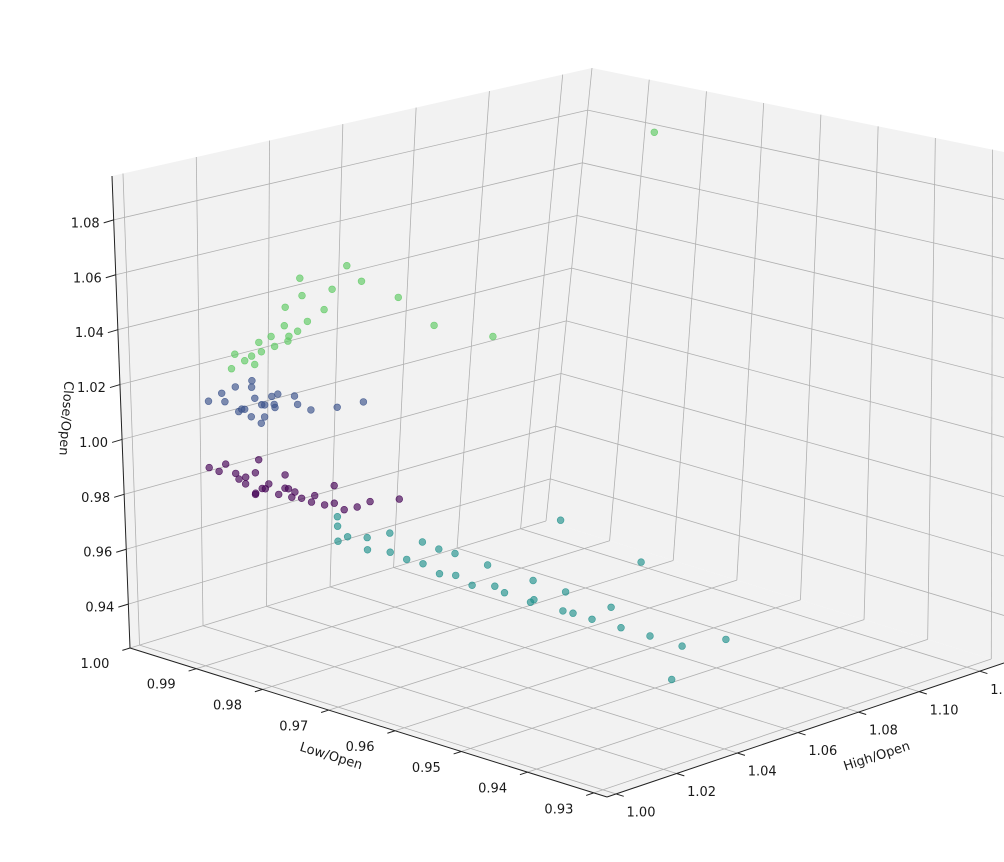 The image size is (1004, 862). I want to click on x-tick-label: 0.96, so click(360, 747).